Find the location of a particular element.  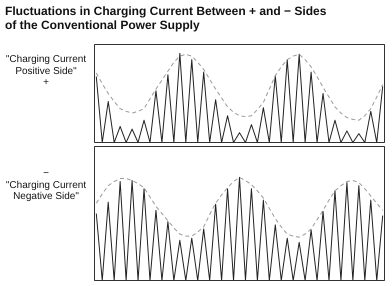

y-axis-title: "Charging Current Positive Side" + is located at coordinates (46, 71).